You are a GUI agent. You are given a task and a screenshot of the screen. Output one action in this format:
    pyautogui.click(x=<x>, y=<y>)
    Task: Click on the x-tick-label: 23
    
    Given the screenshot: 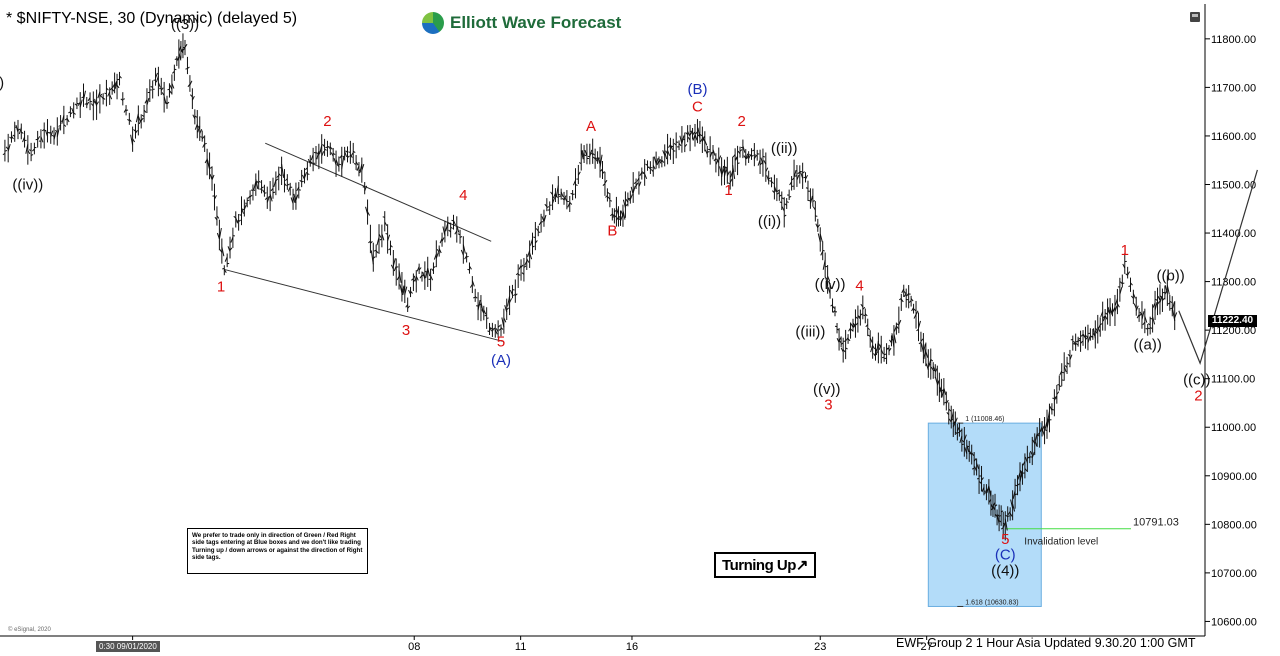 What is the action you would take?
    pyautogui.click(x=820, y=647)
    